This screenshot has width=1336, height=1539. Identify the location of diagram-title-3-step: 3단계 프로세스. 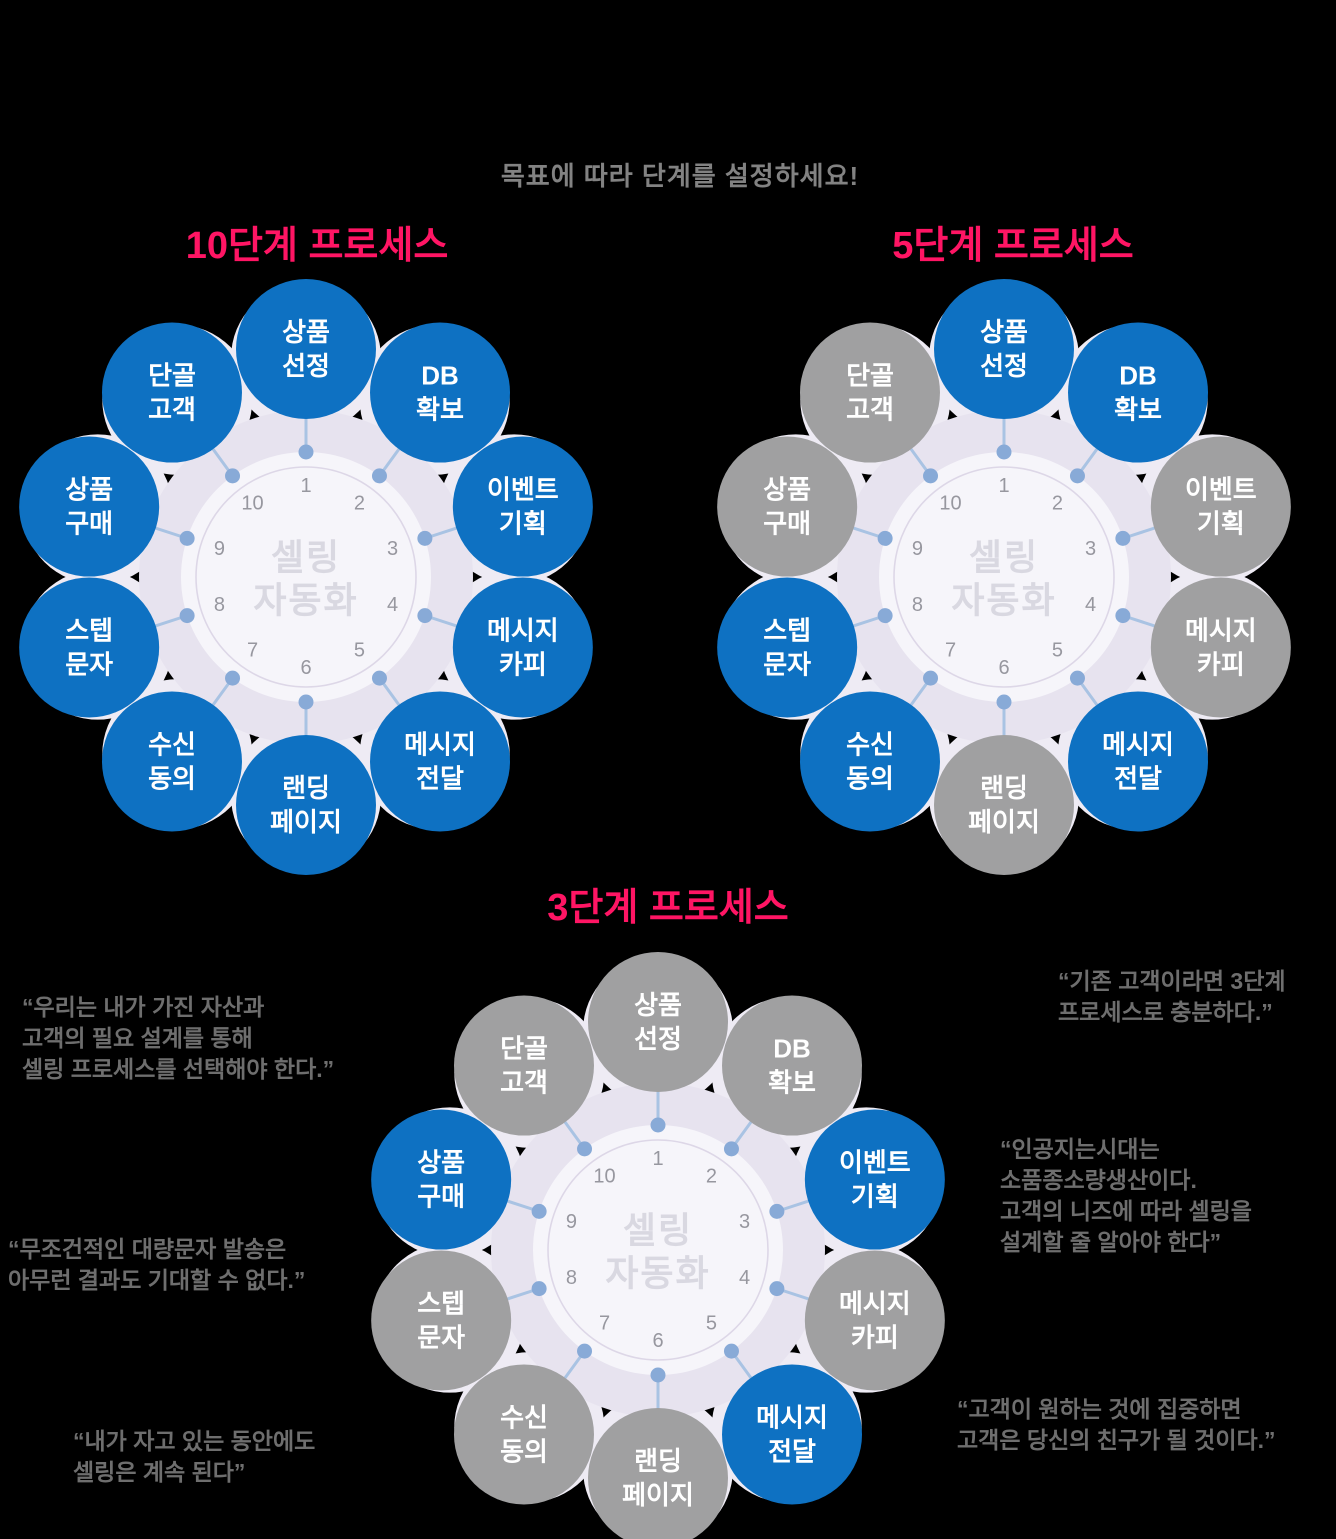
(668, 908).